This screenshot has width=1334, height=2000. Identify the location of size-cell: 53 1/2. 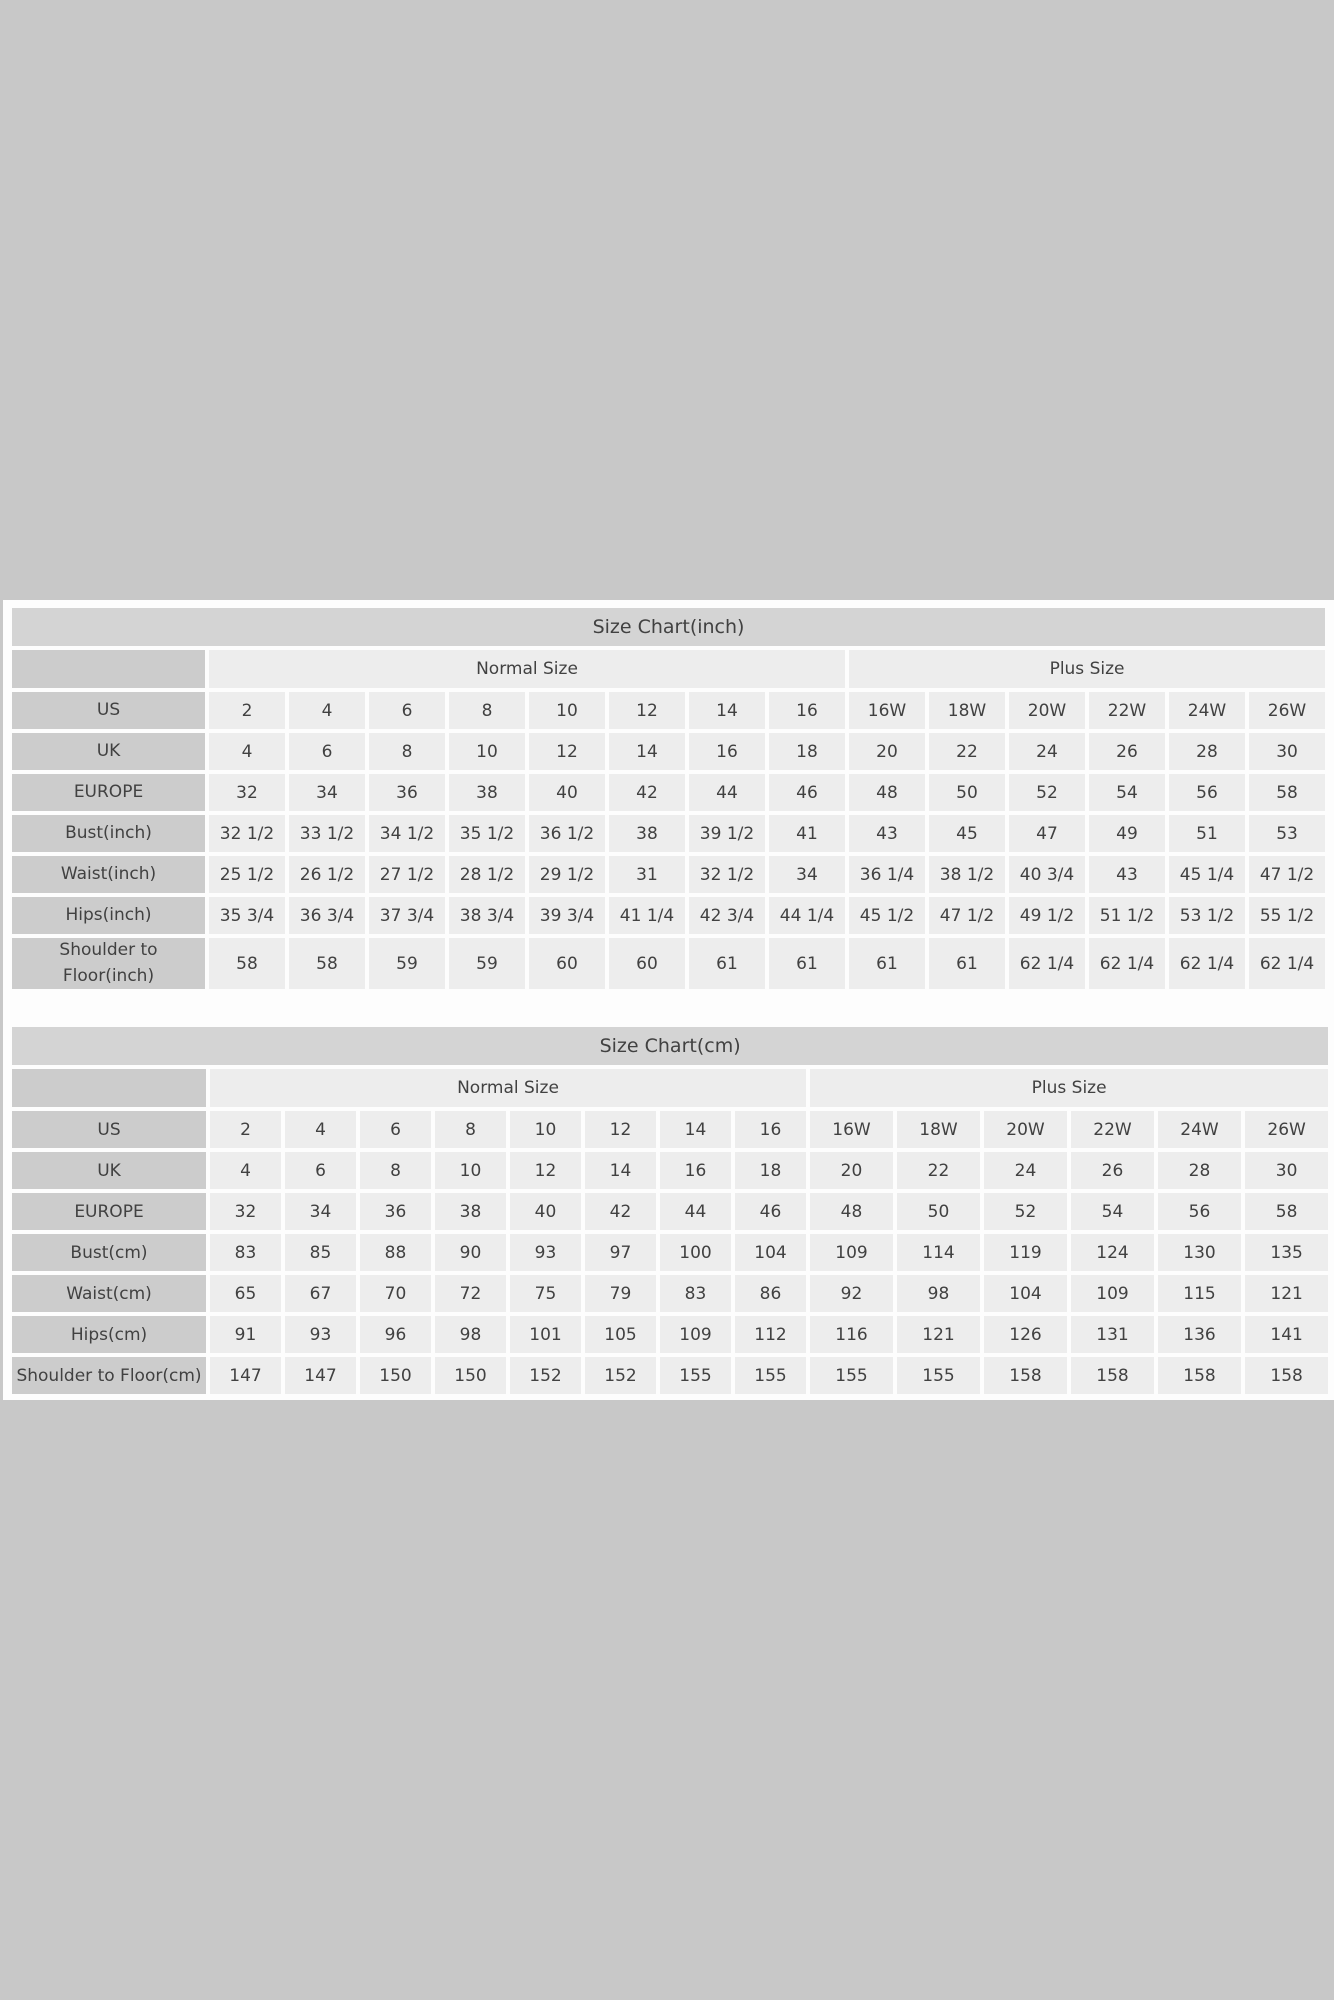
(1207, 915).